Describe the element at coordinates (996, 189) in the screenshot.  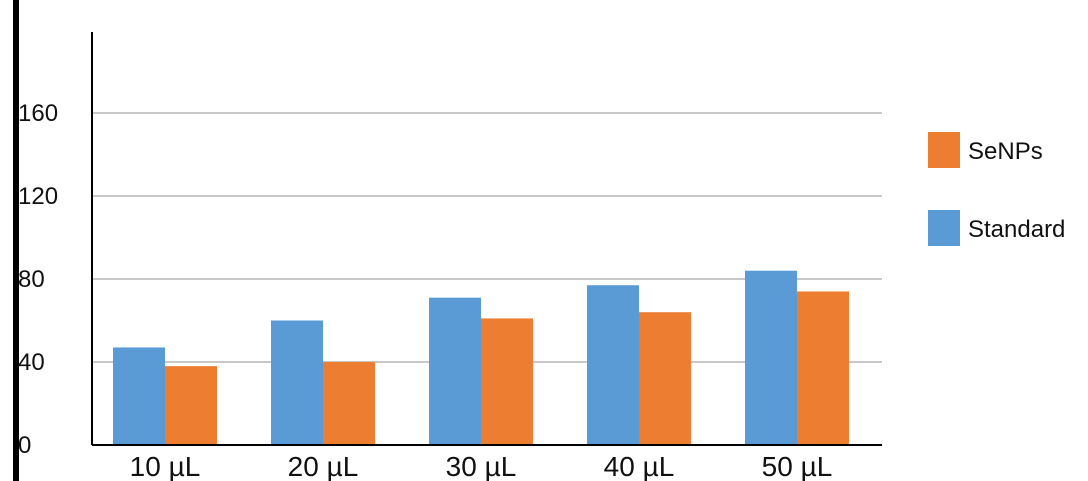
I see `legend: SeNPs Standard` at that location.